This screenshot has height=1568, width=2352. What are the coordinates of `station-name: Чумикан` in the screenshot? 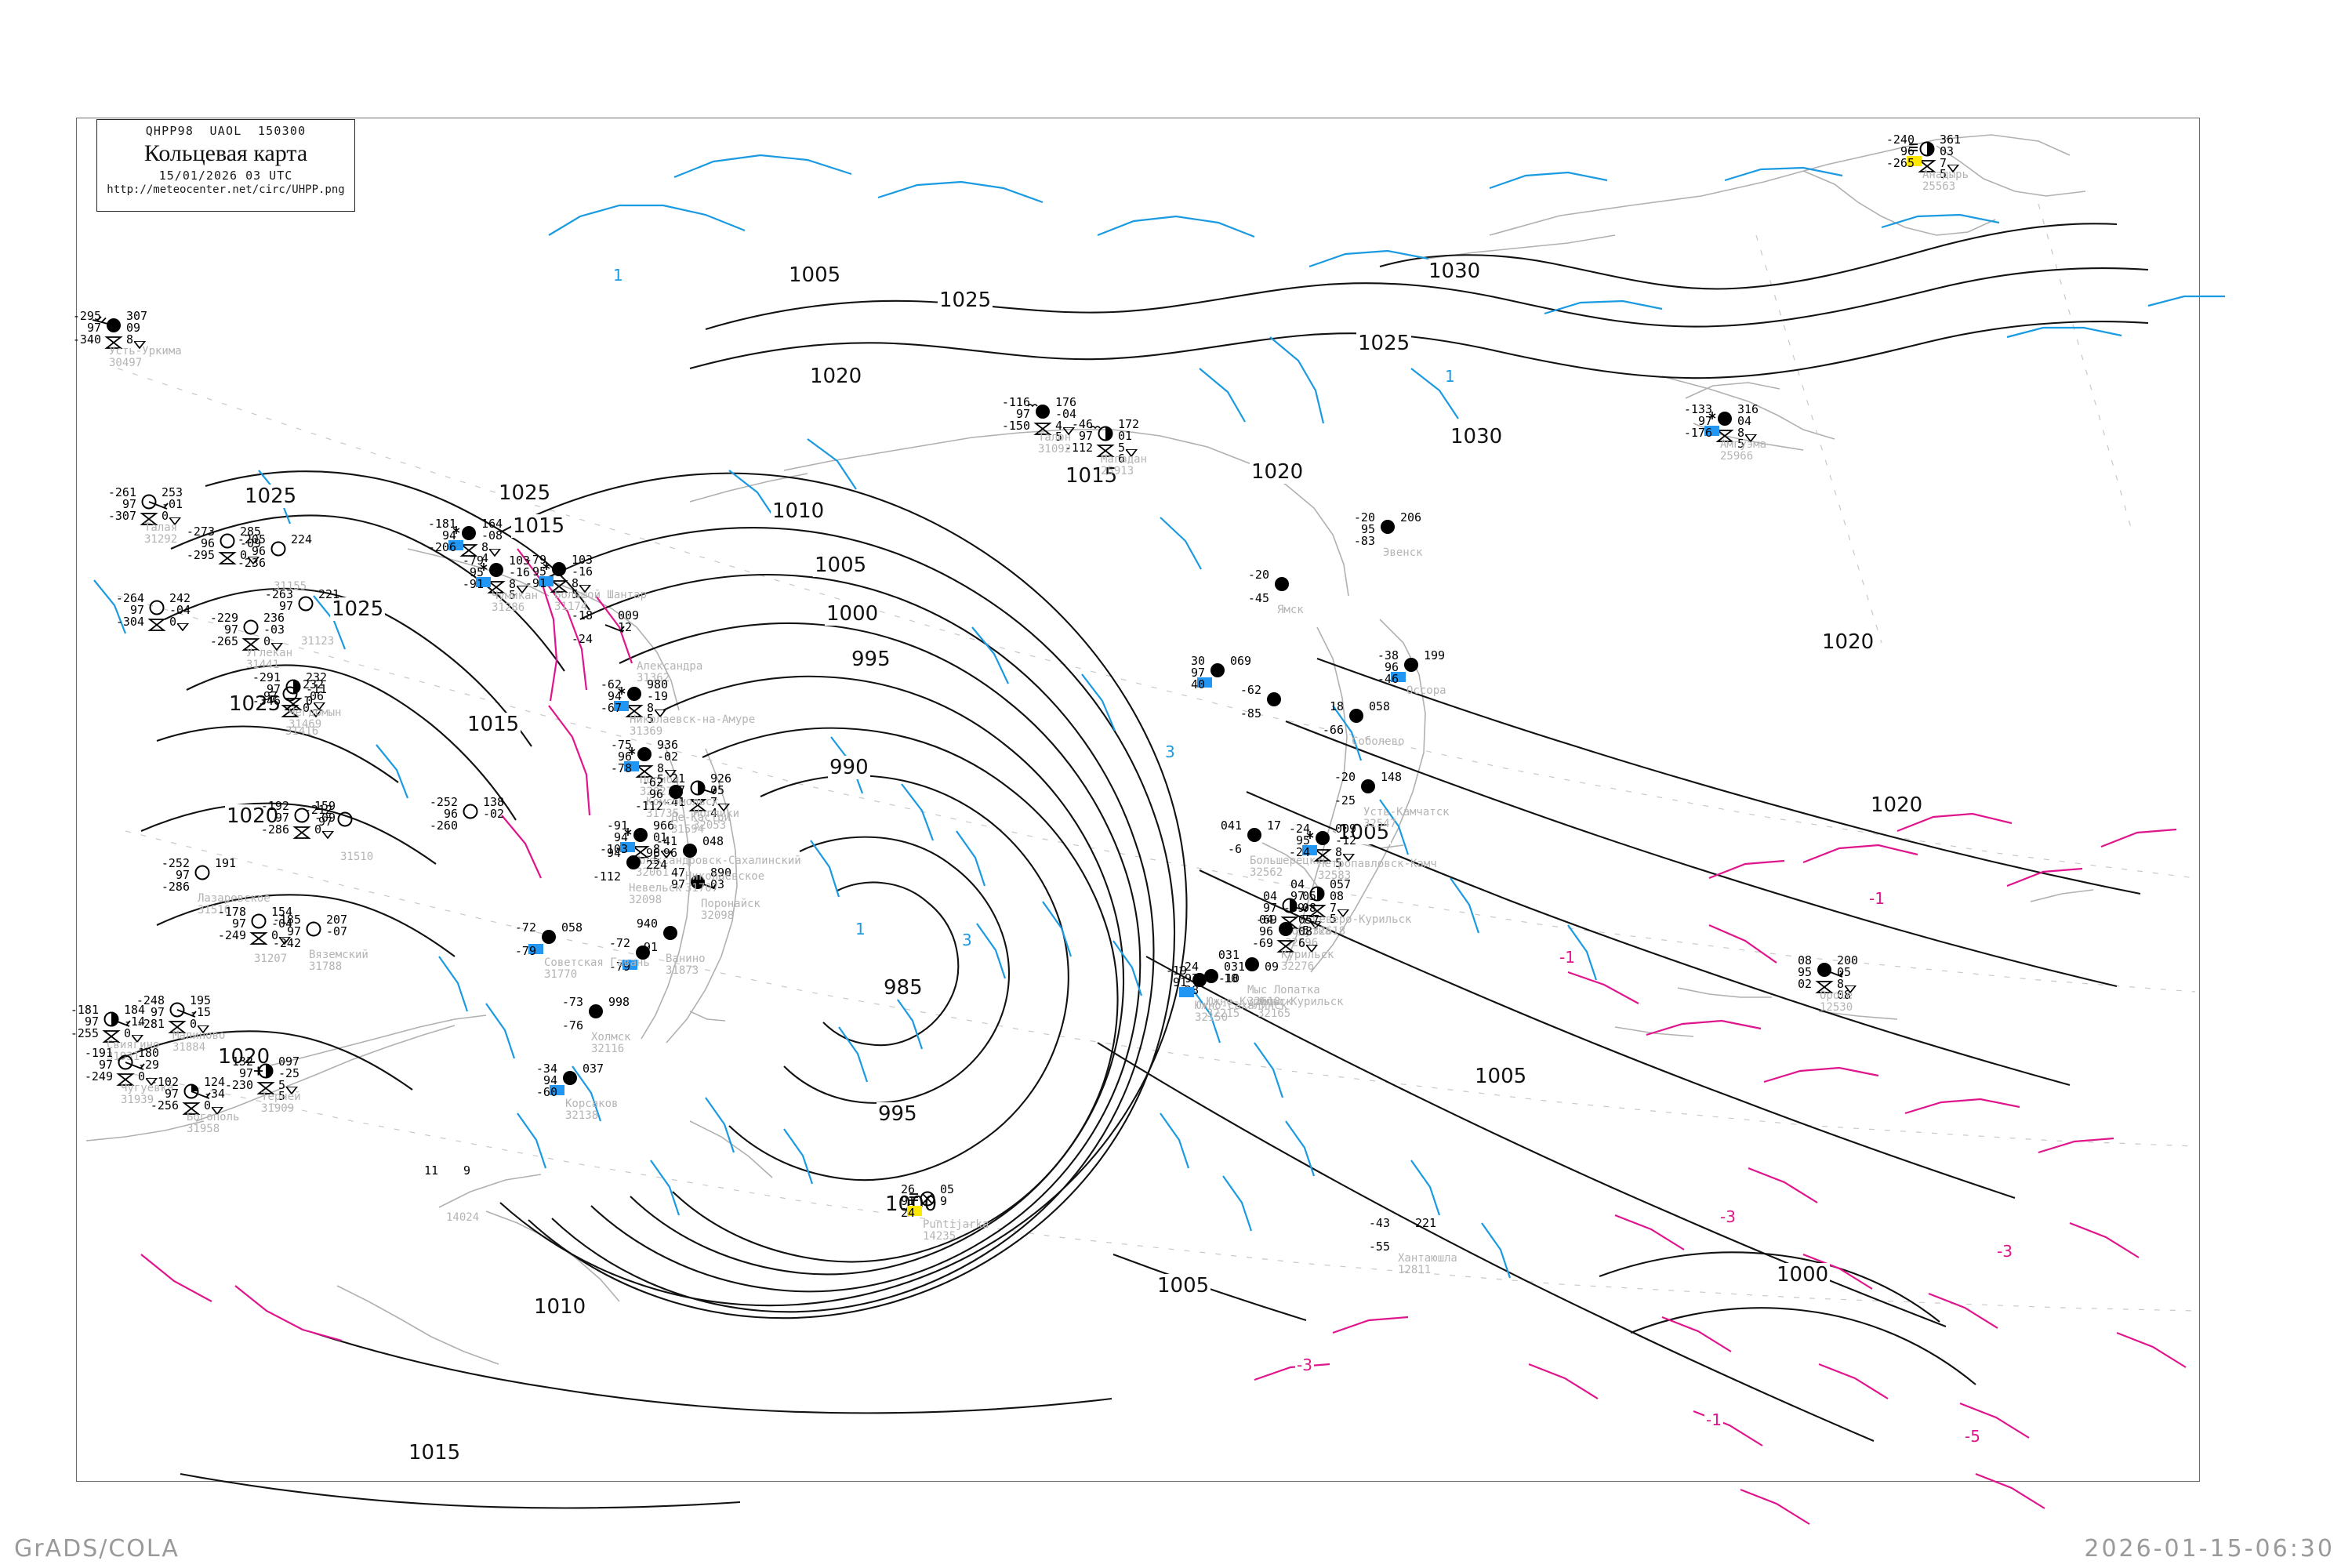 It's located at (515, 596).